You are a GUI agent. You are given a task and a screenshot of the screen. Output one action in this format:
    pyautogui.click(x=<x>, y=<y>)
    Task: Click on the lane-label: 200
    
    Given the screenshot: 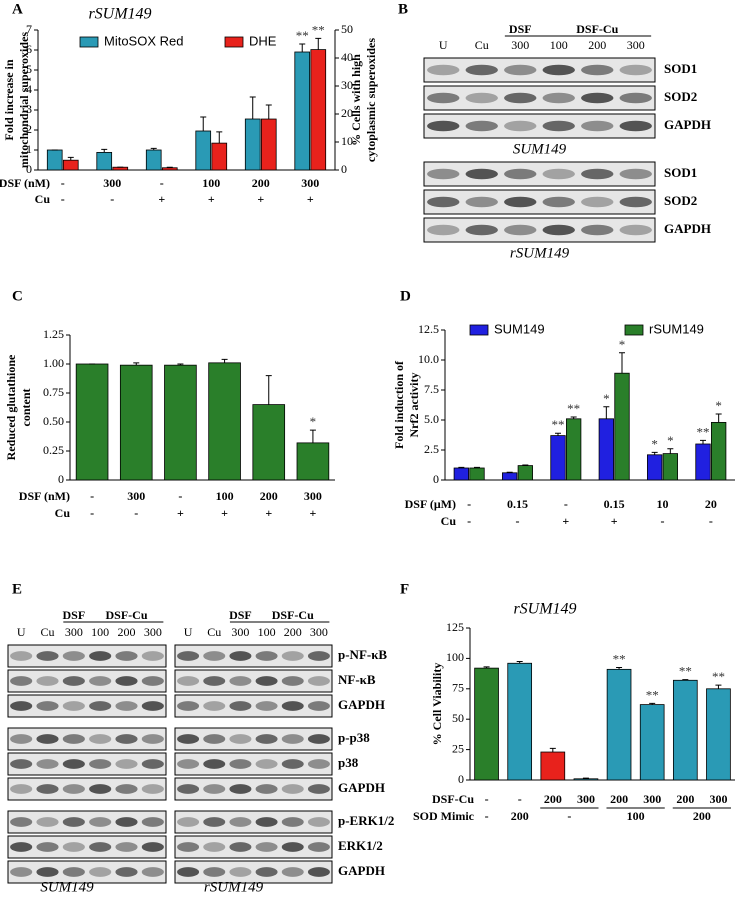 What is the action you would take?
    pyautogui.click(x=127, y=632)
    